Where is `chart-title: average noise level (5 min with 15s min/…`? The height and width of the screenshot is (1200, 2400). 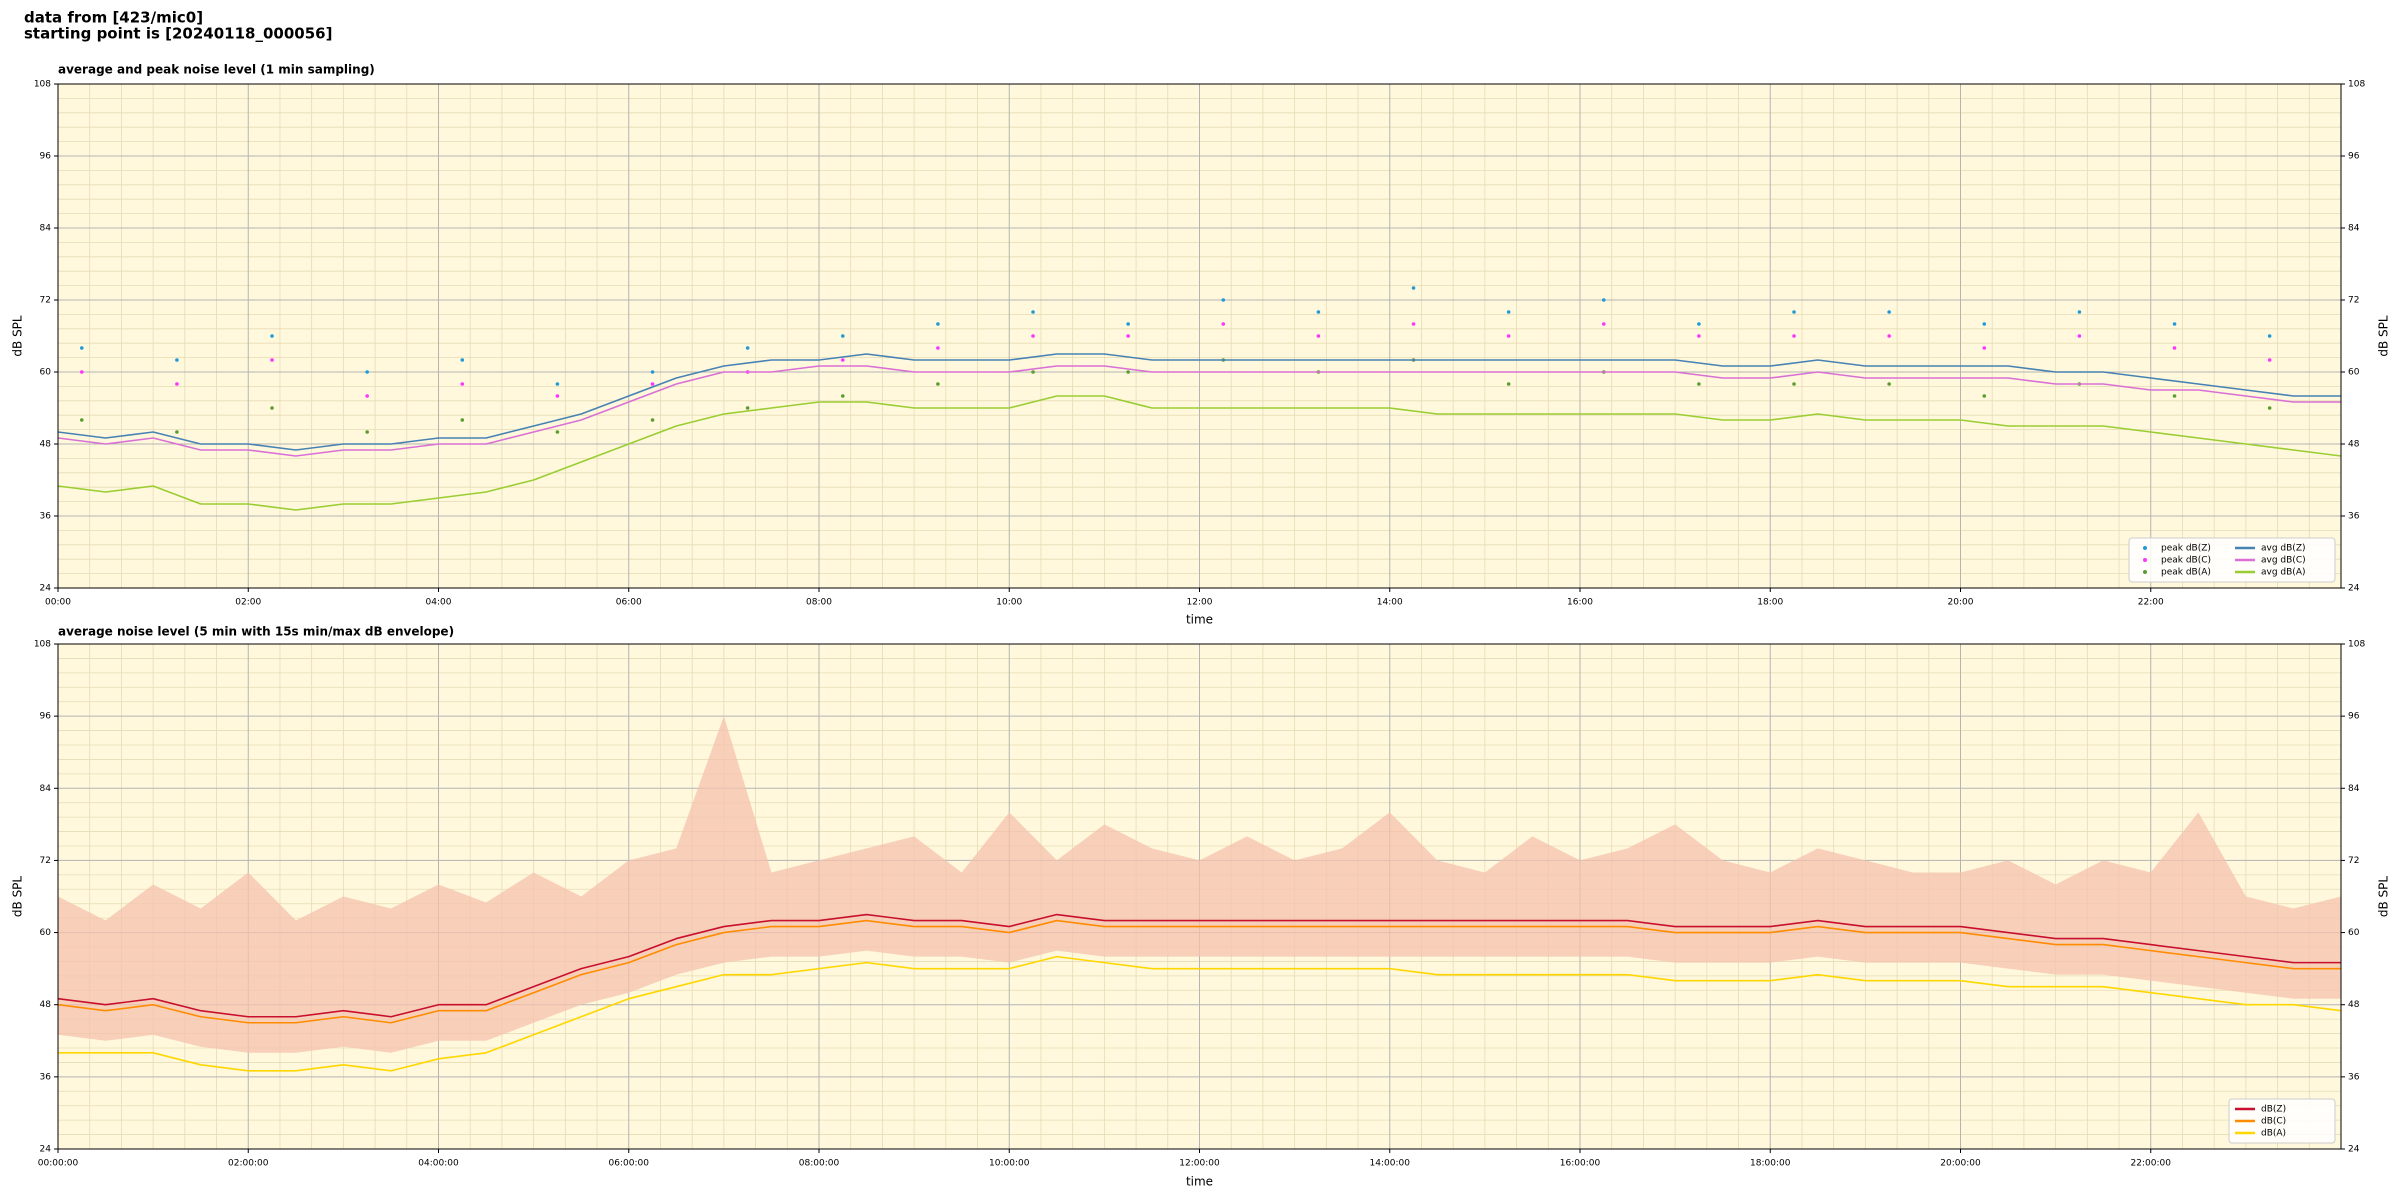 chart-title: average noise level (5 min with 15s min/… is located at coordinates (256, 632).